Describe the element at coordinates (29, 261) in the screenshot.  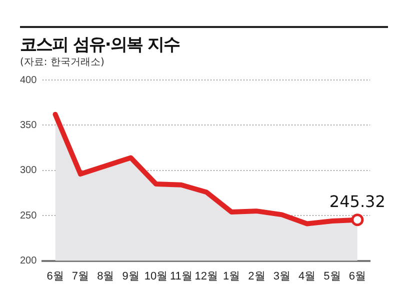
I see `y-tick-label: 200` at that location.